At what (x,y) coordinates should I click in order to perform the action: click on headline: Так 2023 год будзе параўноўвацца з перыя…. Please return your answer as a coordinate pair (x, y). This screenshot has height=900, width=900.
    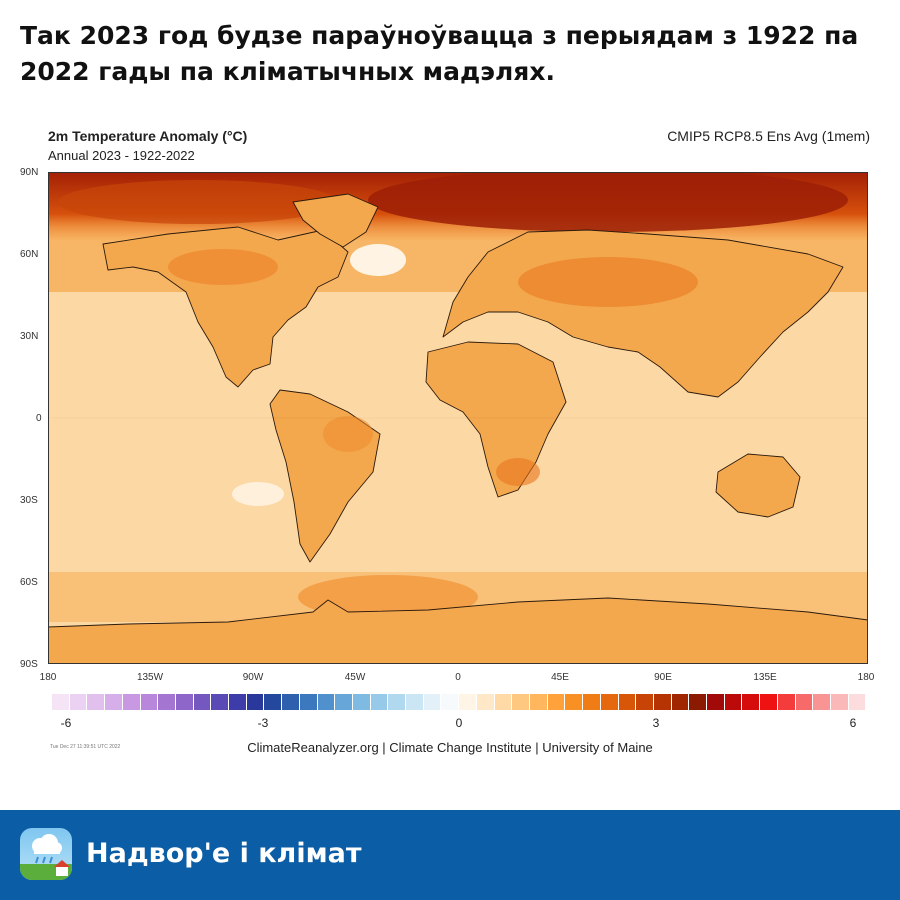
    Looking at the image, I should click on (439, 53).